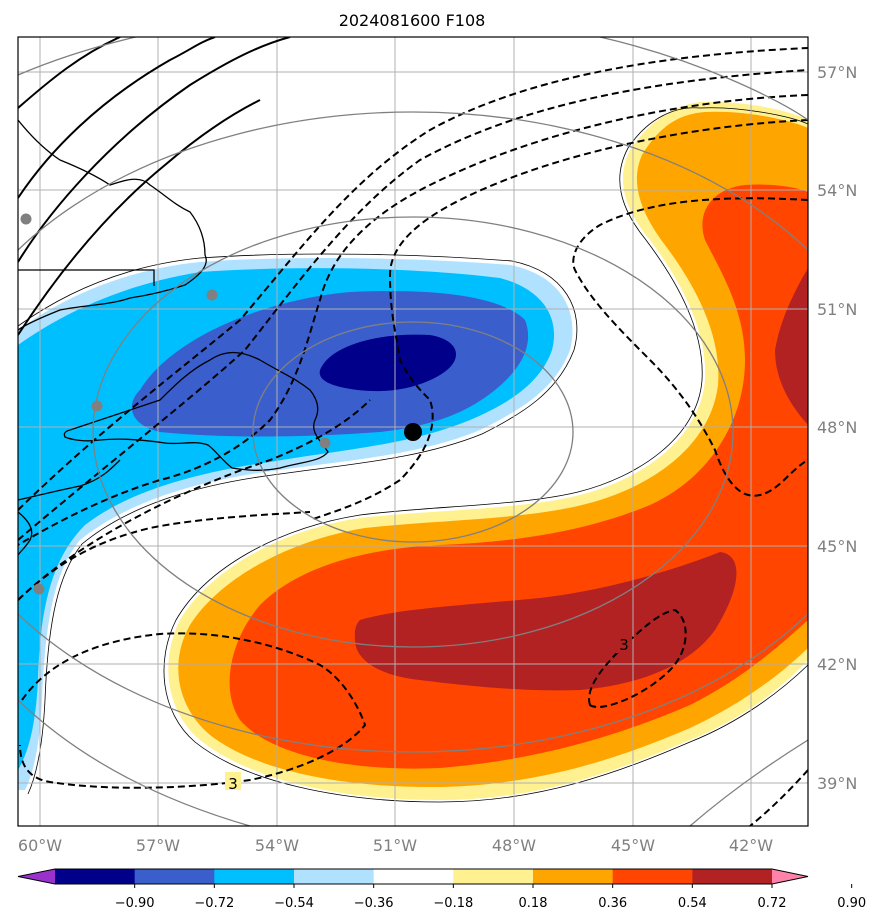  Describe the element at coordinates (514, 845) in the screenshot. I see `lon-label: 48°W` at that location.